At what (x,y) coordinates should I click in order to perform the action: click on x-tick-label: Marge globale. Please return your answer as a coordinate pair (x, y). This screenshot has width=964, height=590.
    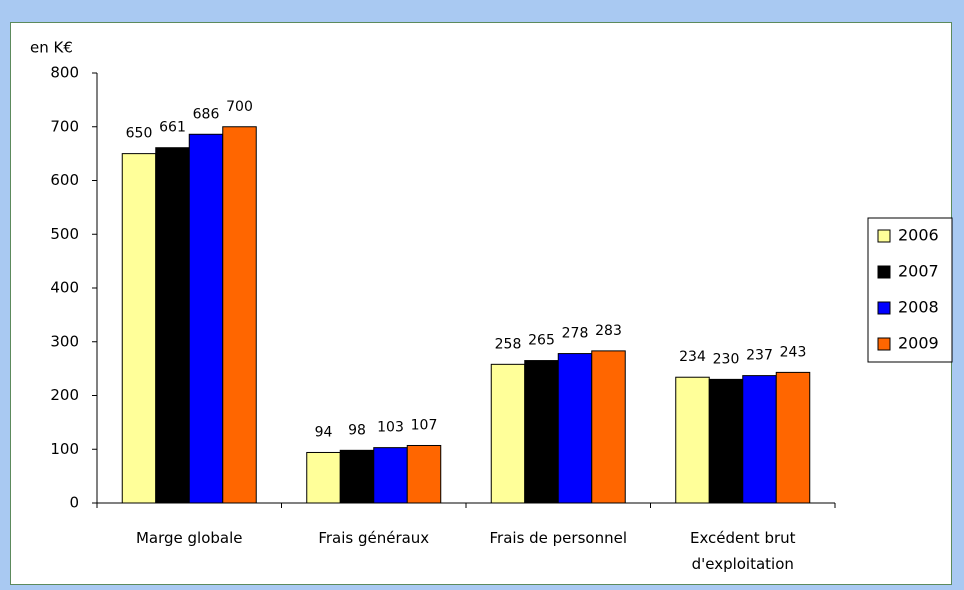
    Looking at the image, I should click on (189, 538).